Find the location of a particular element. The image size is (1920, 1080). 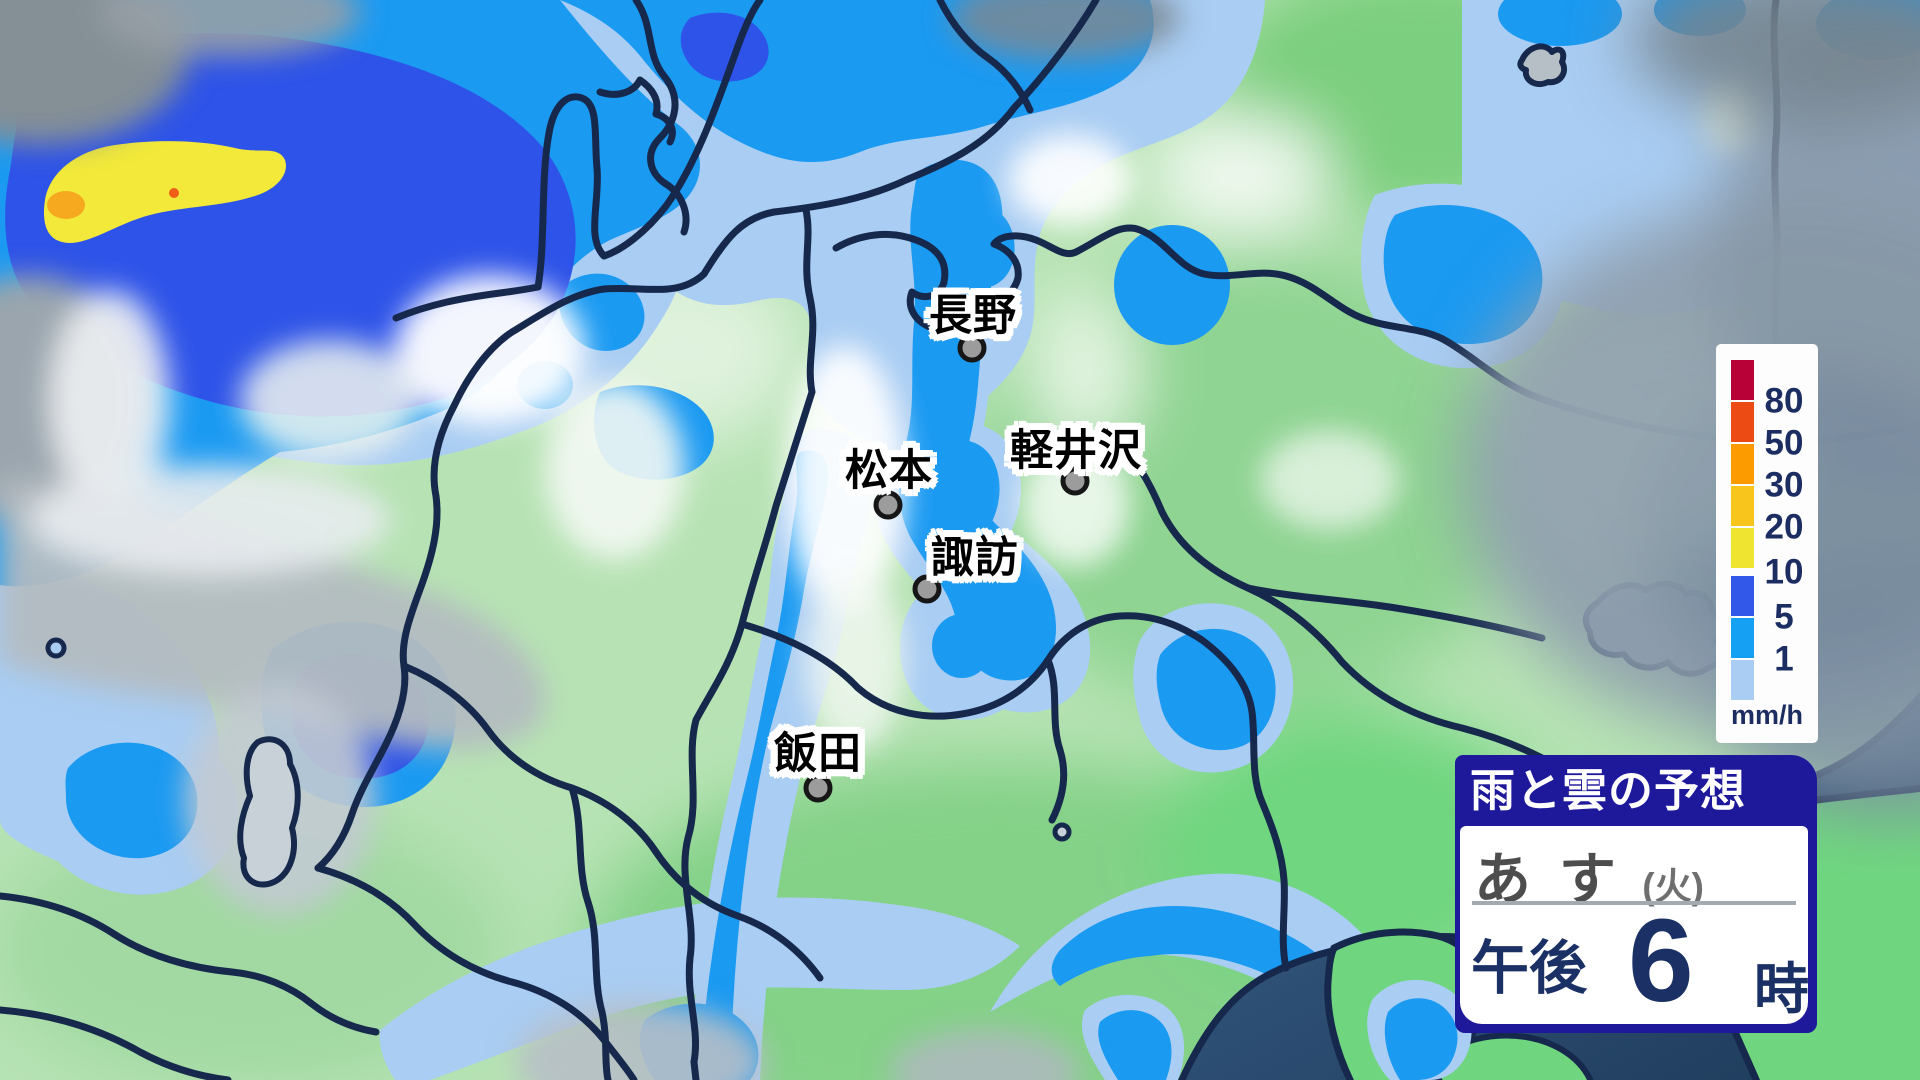

legend-label-10: 10 is located at coordinates (1784, 572).